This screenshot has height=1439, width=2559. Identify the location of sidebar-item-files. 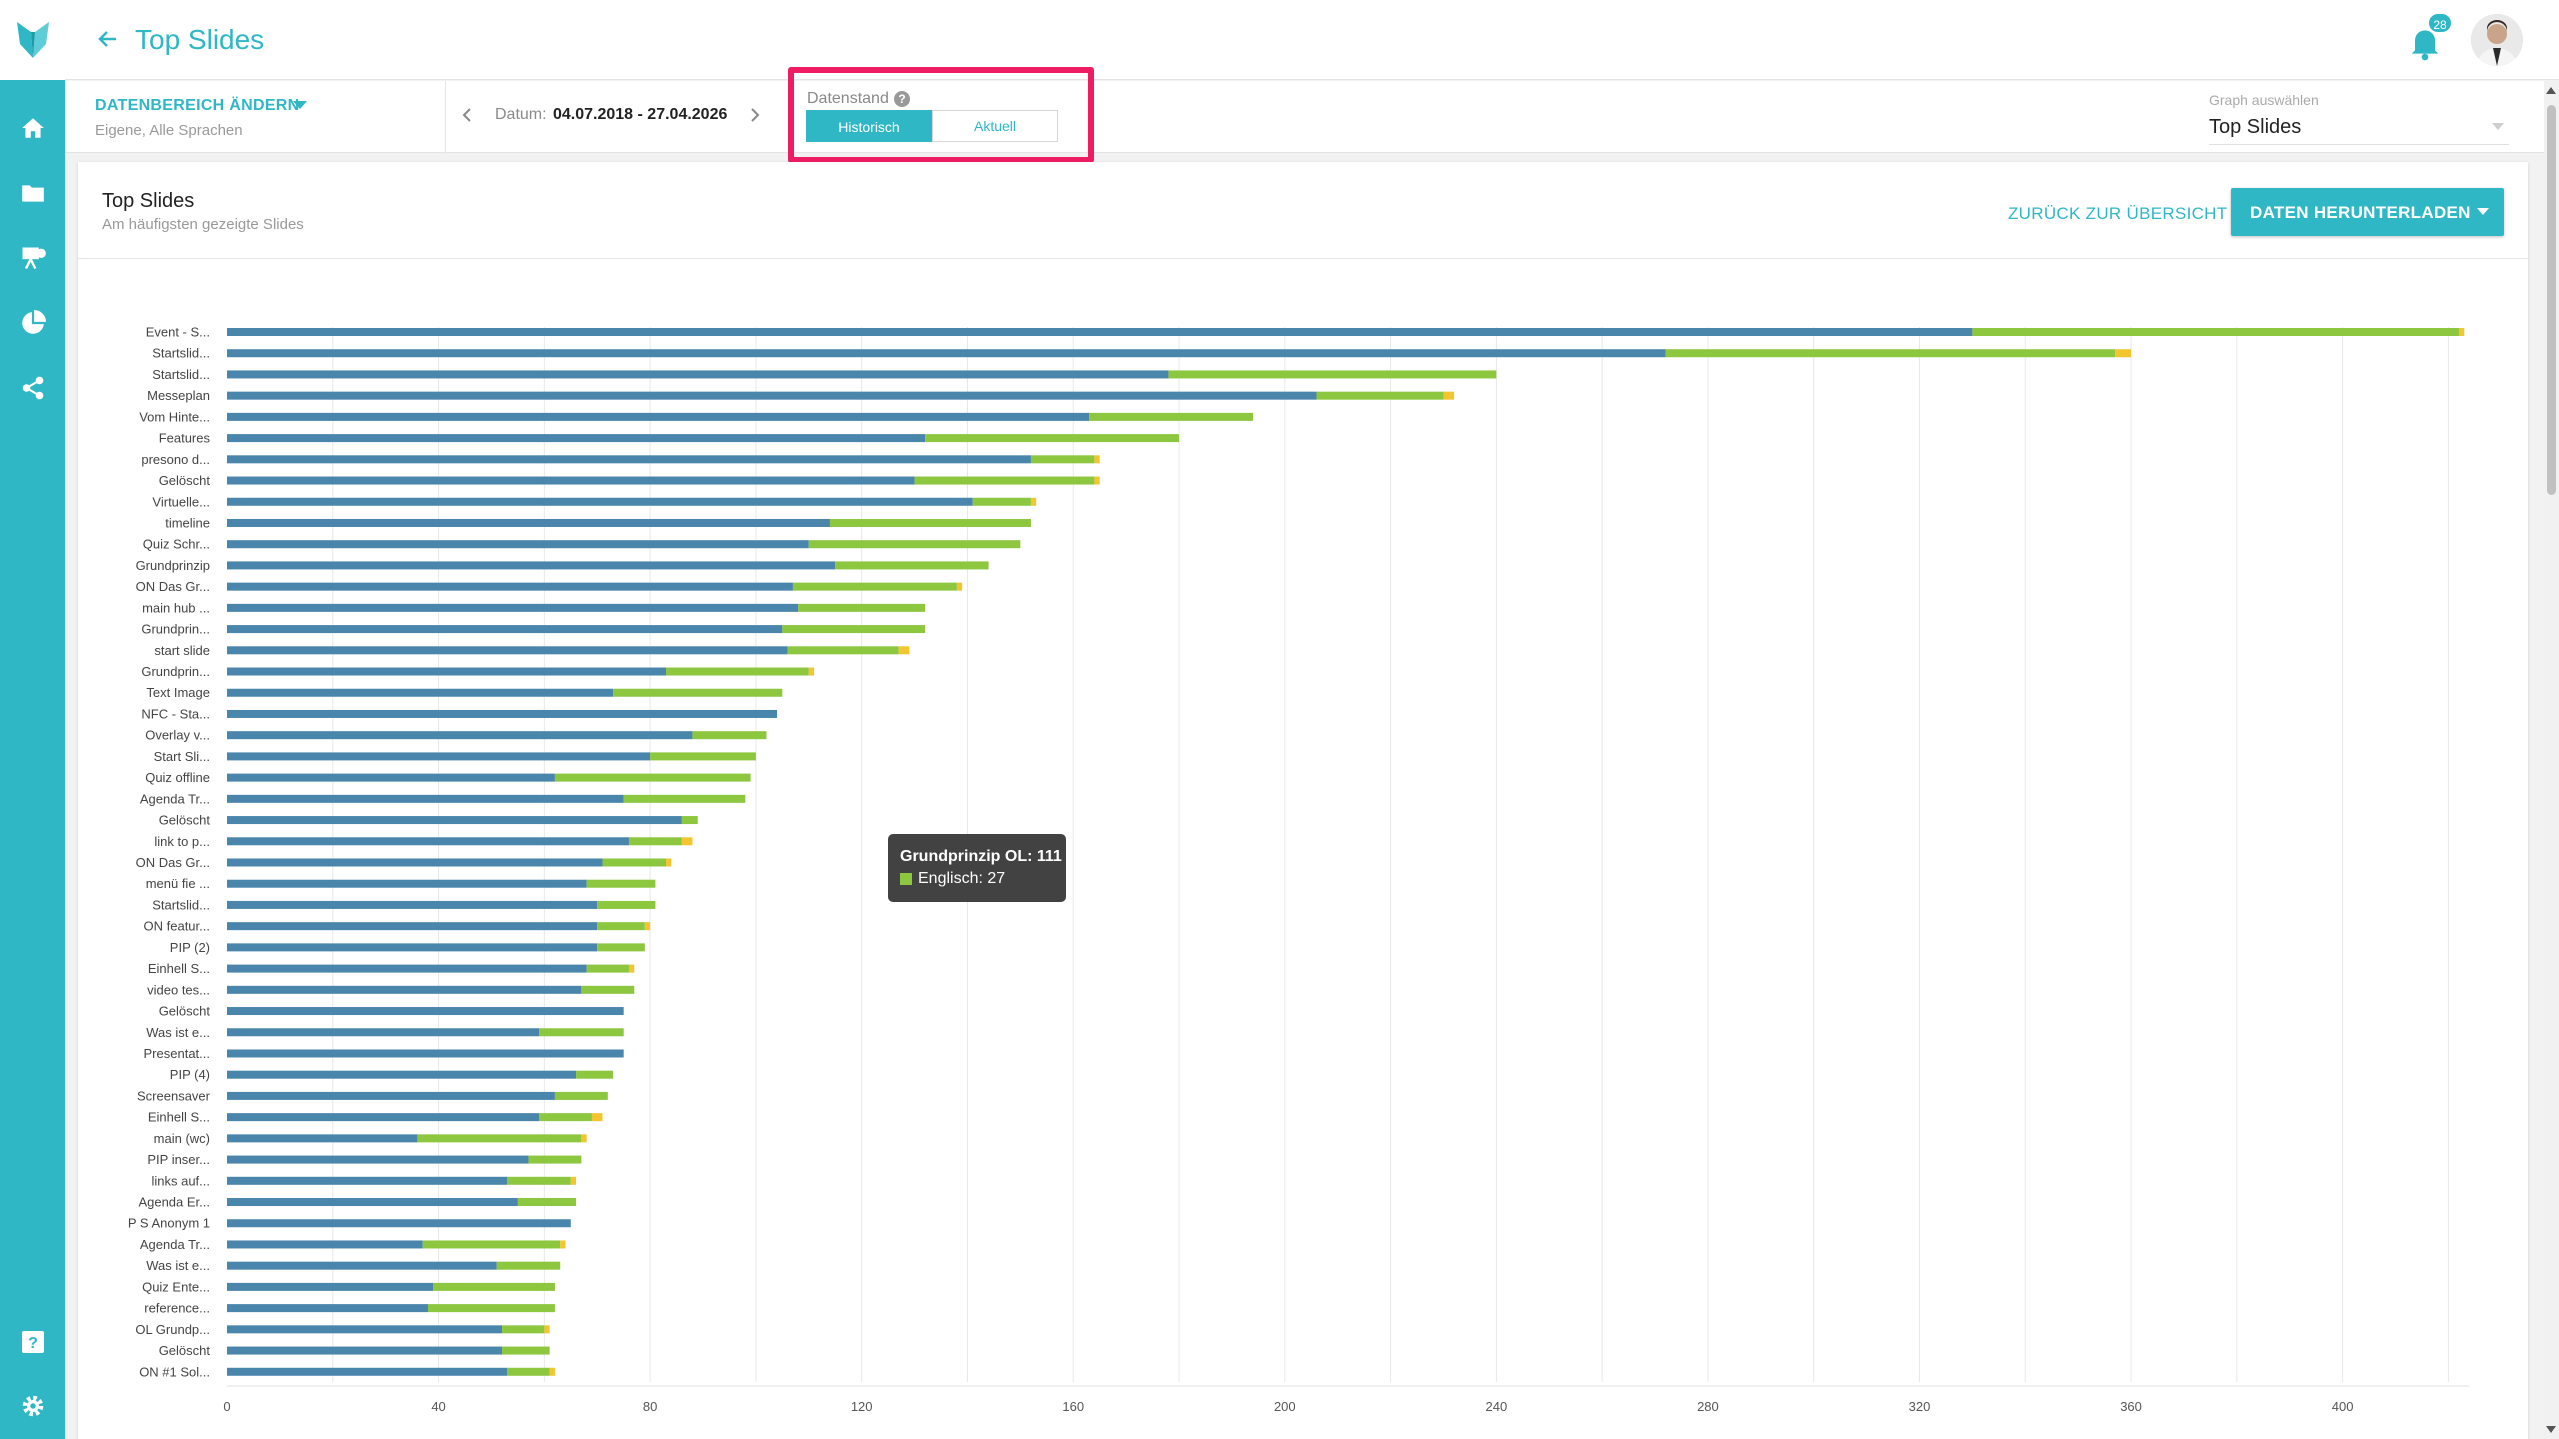
(32, 193).